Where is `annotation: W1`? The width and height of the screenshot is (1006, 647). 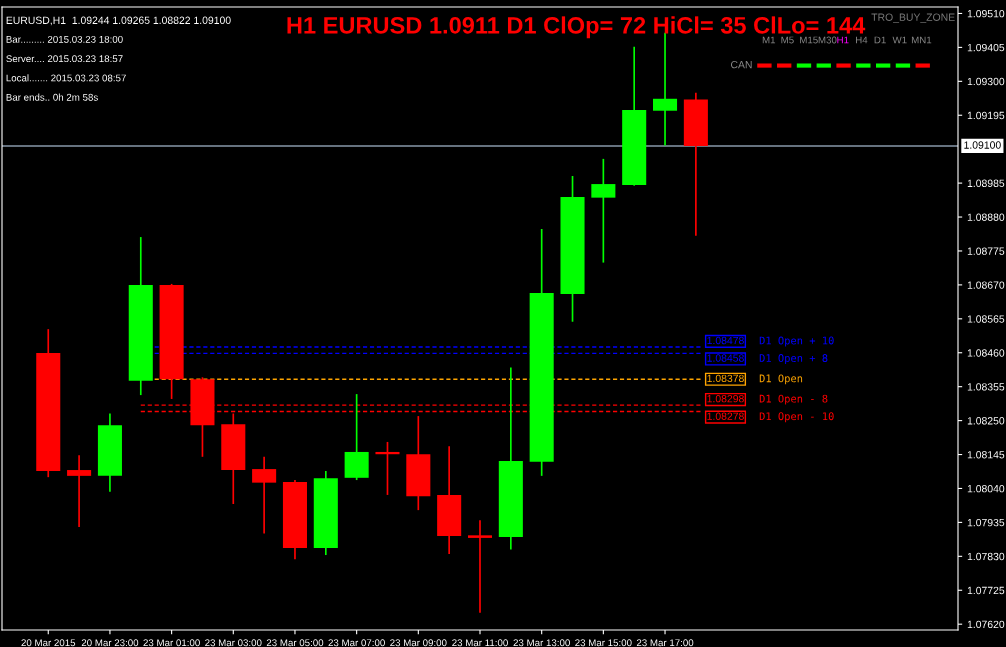 annotation: W1 is located at coordinates (899, 40).